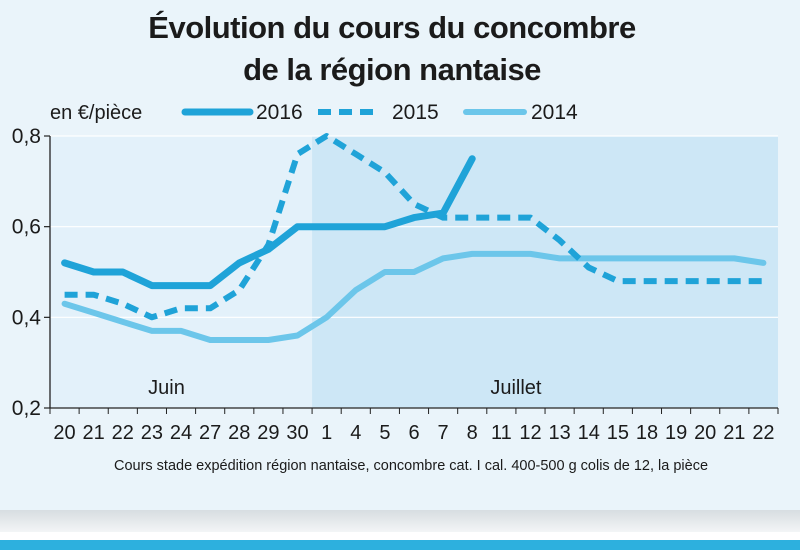  What do you see at coordinates (268, 433) in the screenshot?
I see `x-tick-label: 29` at bounding box center [268, 433].